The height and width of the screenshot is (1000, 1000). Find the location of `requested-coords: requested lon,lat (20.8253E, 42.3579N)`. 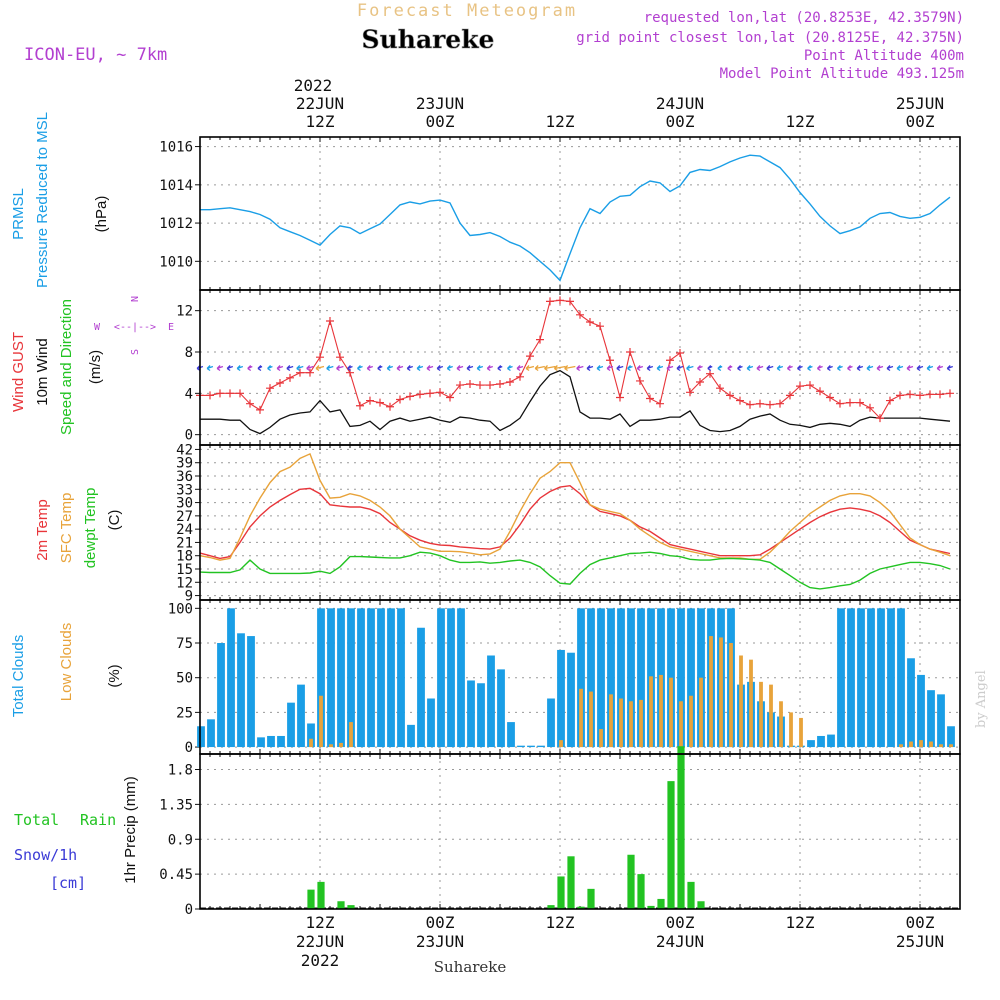

requested-coords: requested lon,lat (20.8253E, 42.3579N) is located at coordinates (804, 18).